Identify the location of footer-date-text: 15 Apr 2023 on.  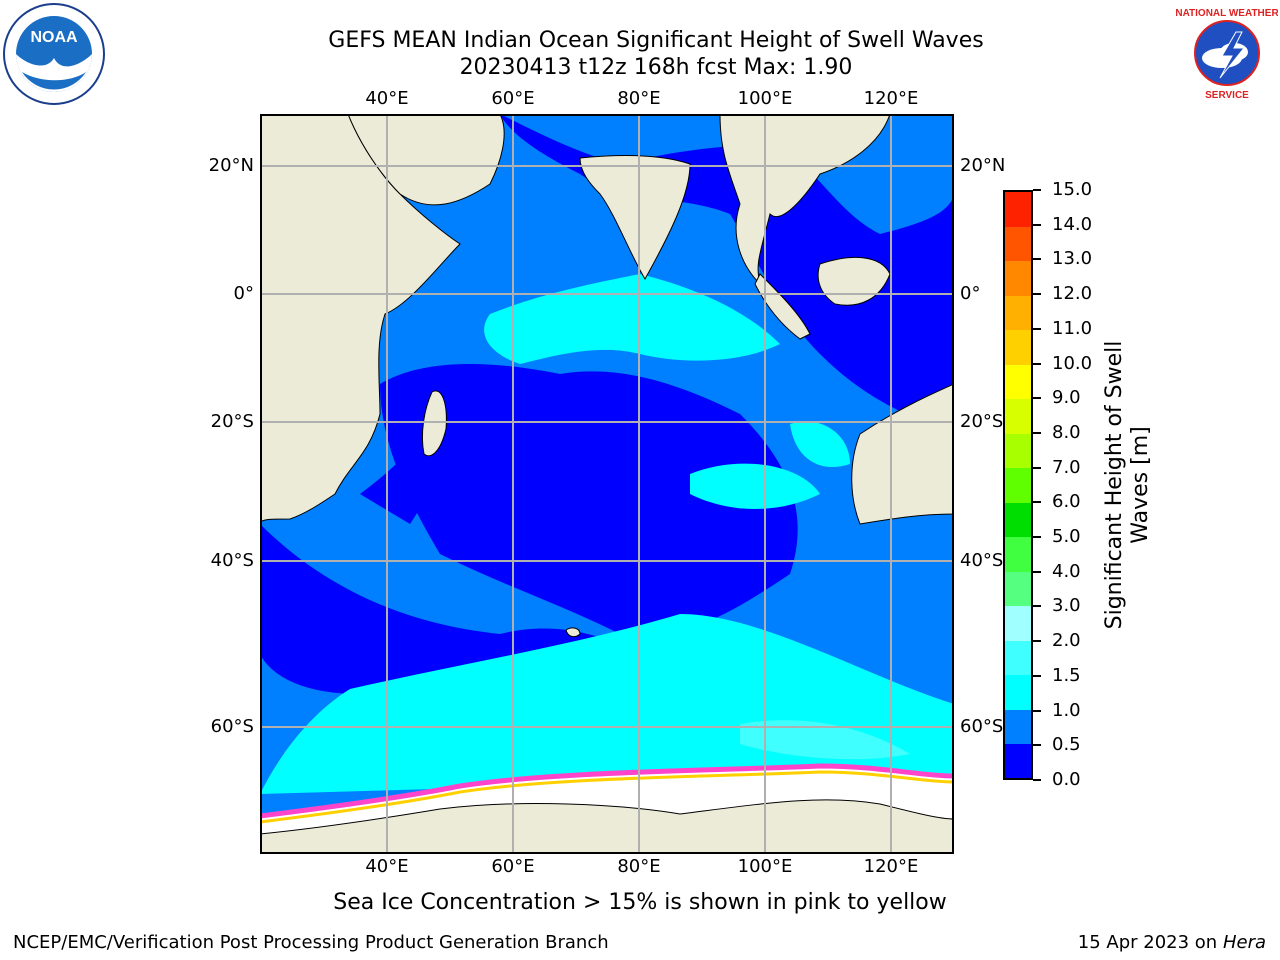
(1150, 942).